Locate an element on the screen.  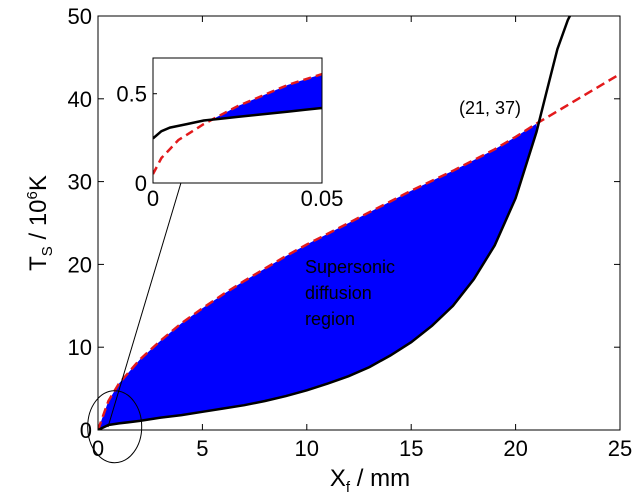
y-label-sub: S is located at coordinates (47, 251).